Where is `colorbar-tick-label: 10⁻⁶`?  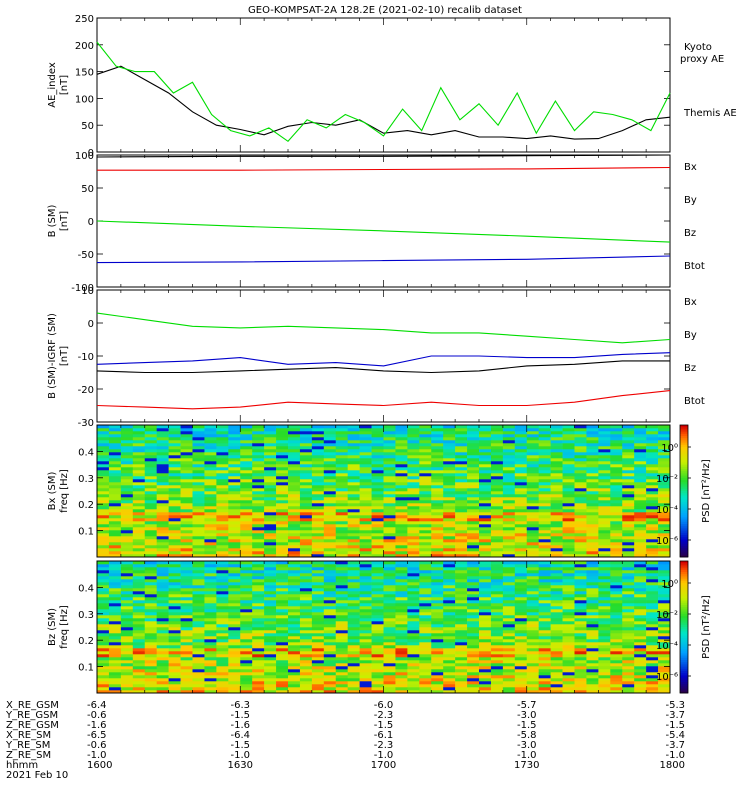
colorbar-tick-label: 10⁻⁶ is located at coordinates (667, 541).